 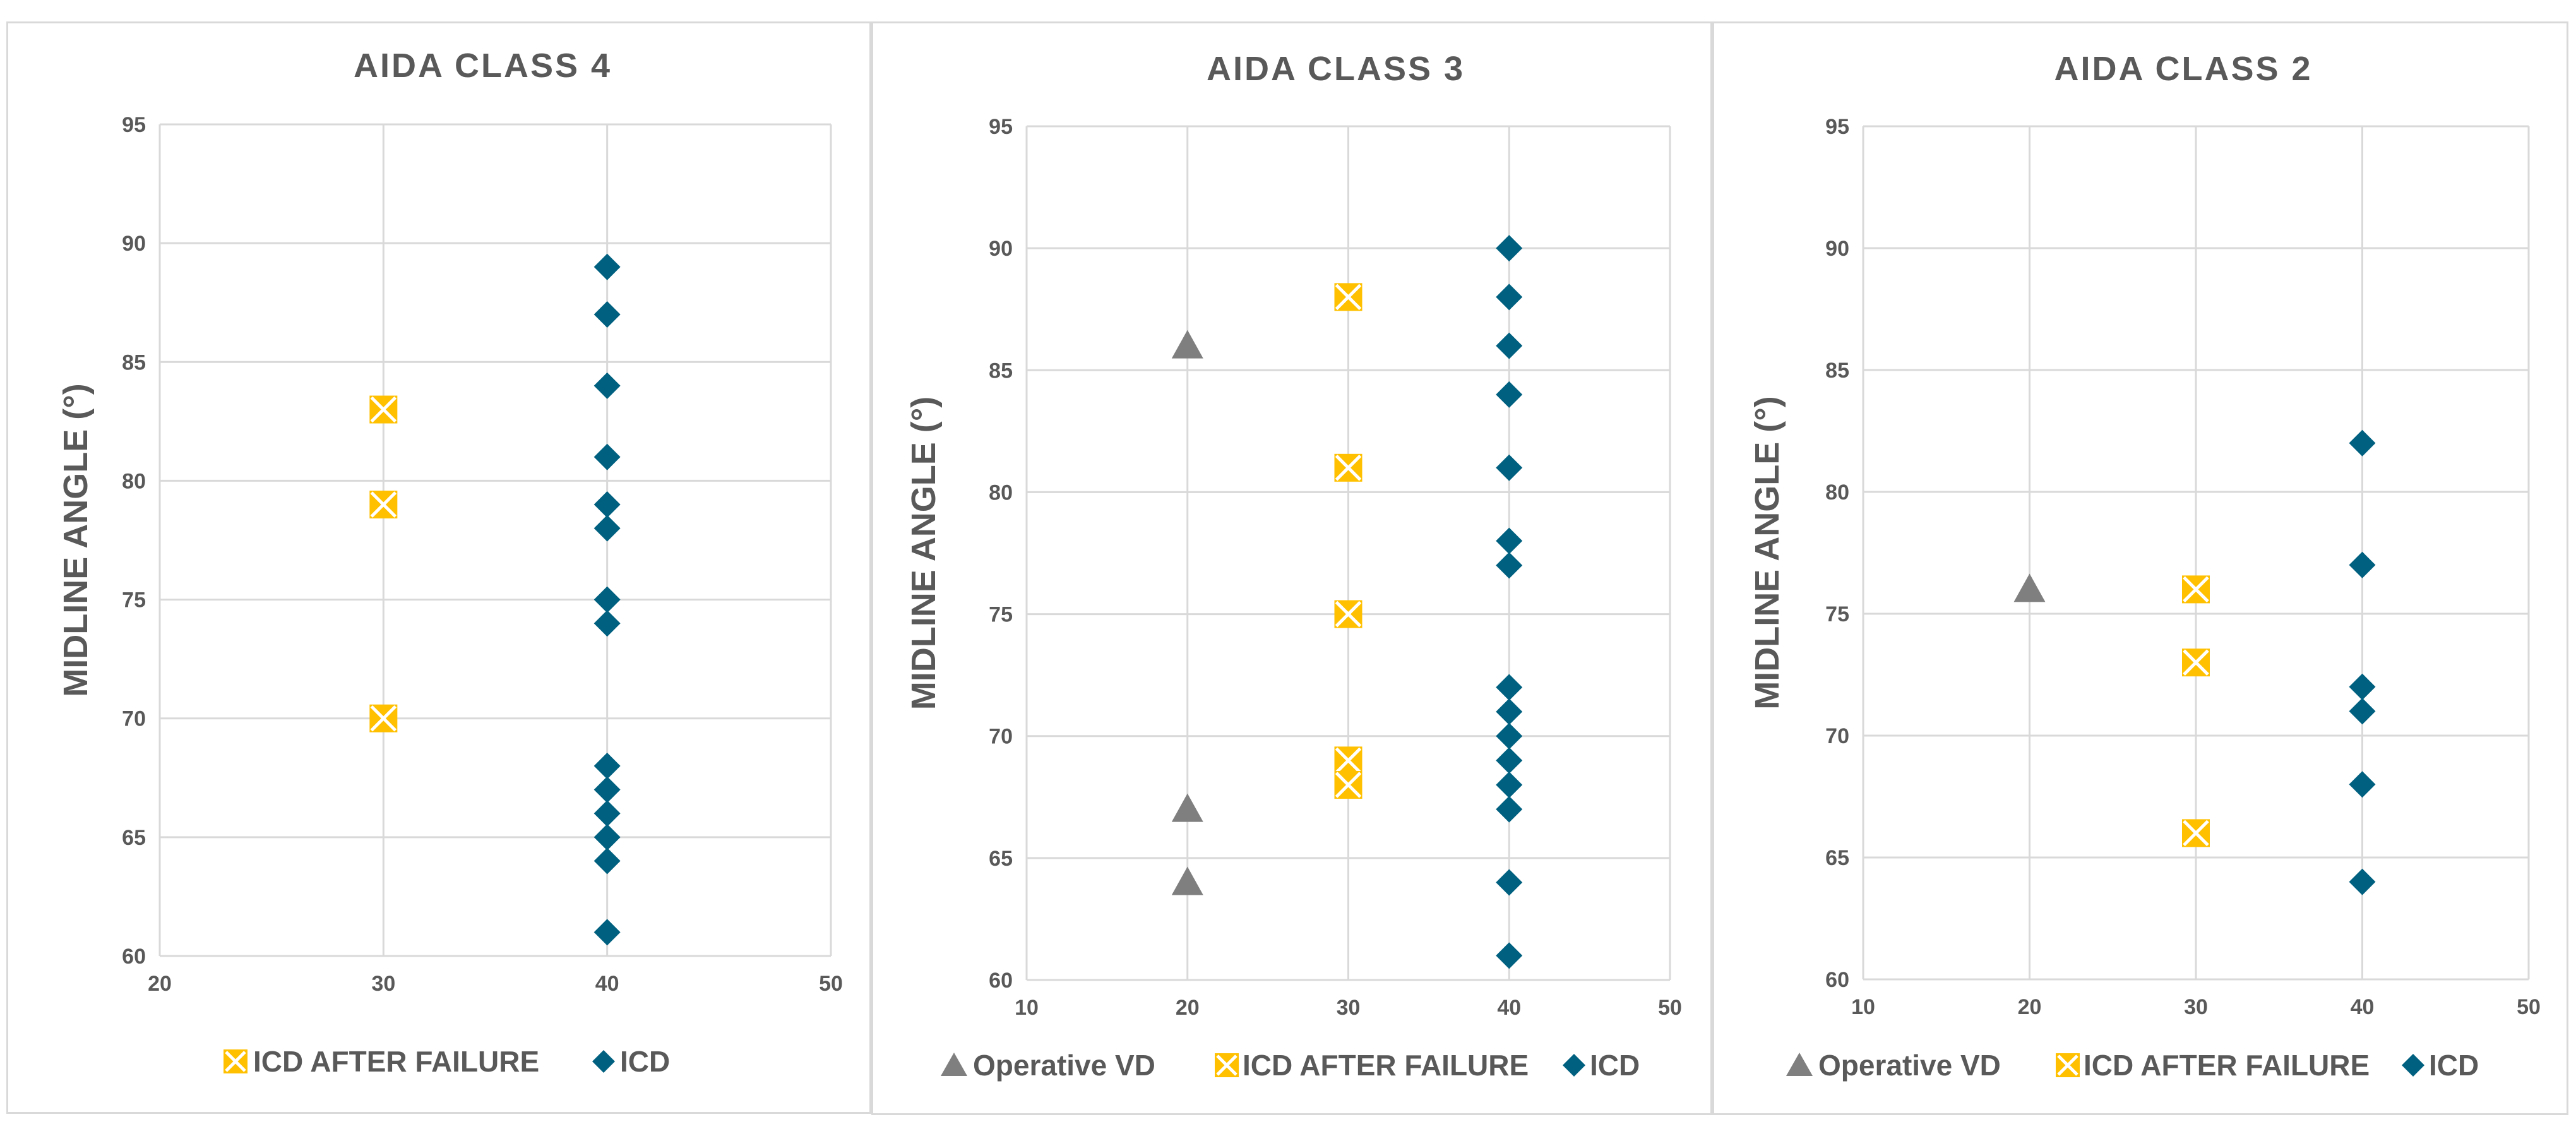 I want to click on chart-title: AIDA CLASS 3, so click(x=1336, y=69).